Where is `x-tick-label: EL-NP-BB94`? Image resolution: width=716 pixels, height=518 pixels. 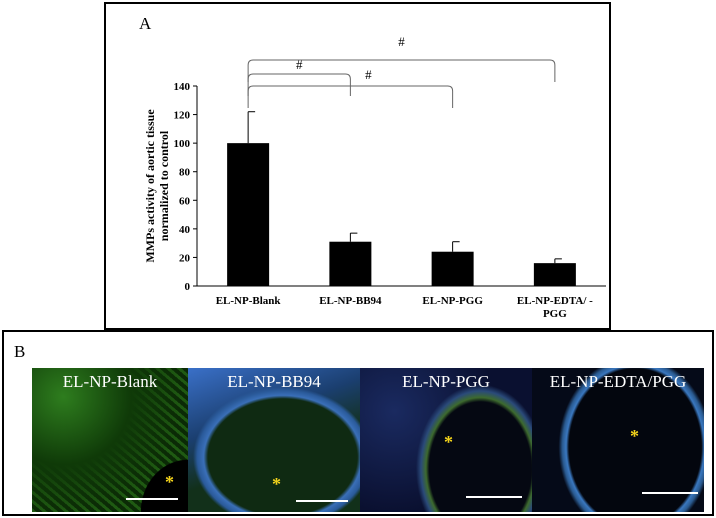
x-tick-label: EL-NP-BB94 is located at coordinates (350, 301).